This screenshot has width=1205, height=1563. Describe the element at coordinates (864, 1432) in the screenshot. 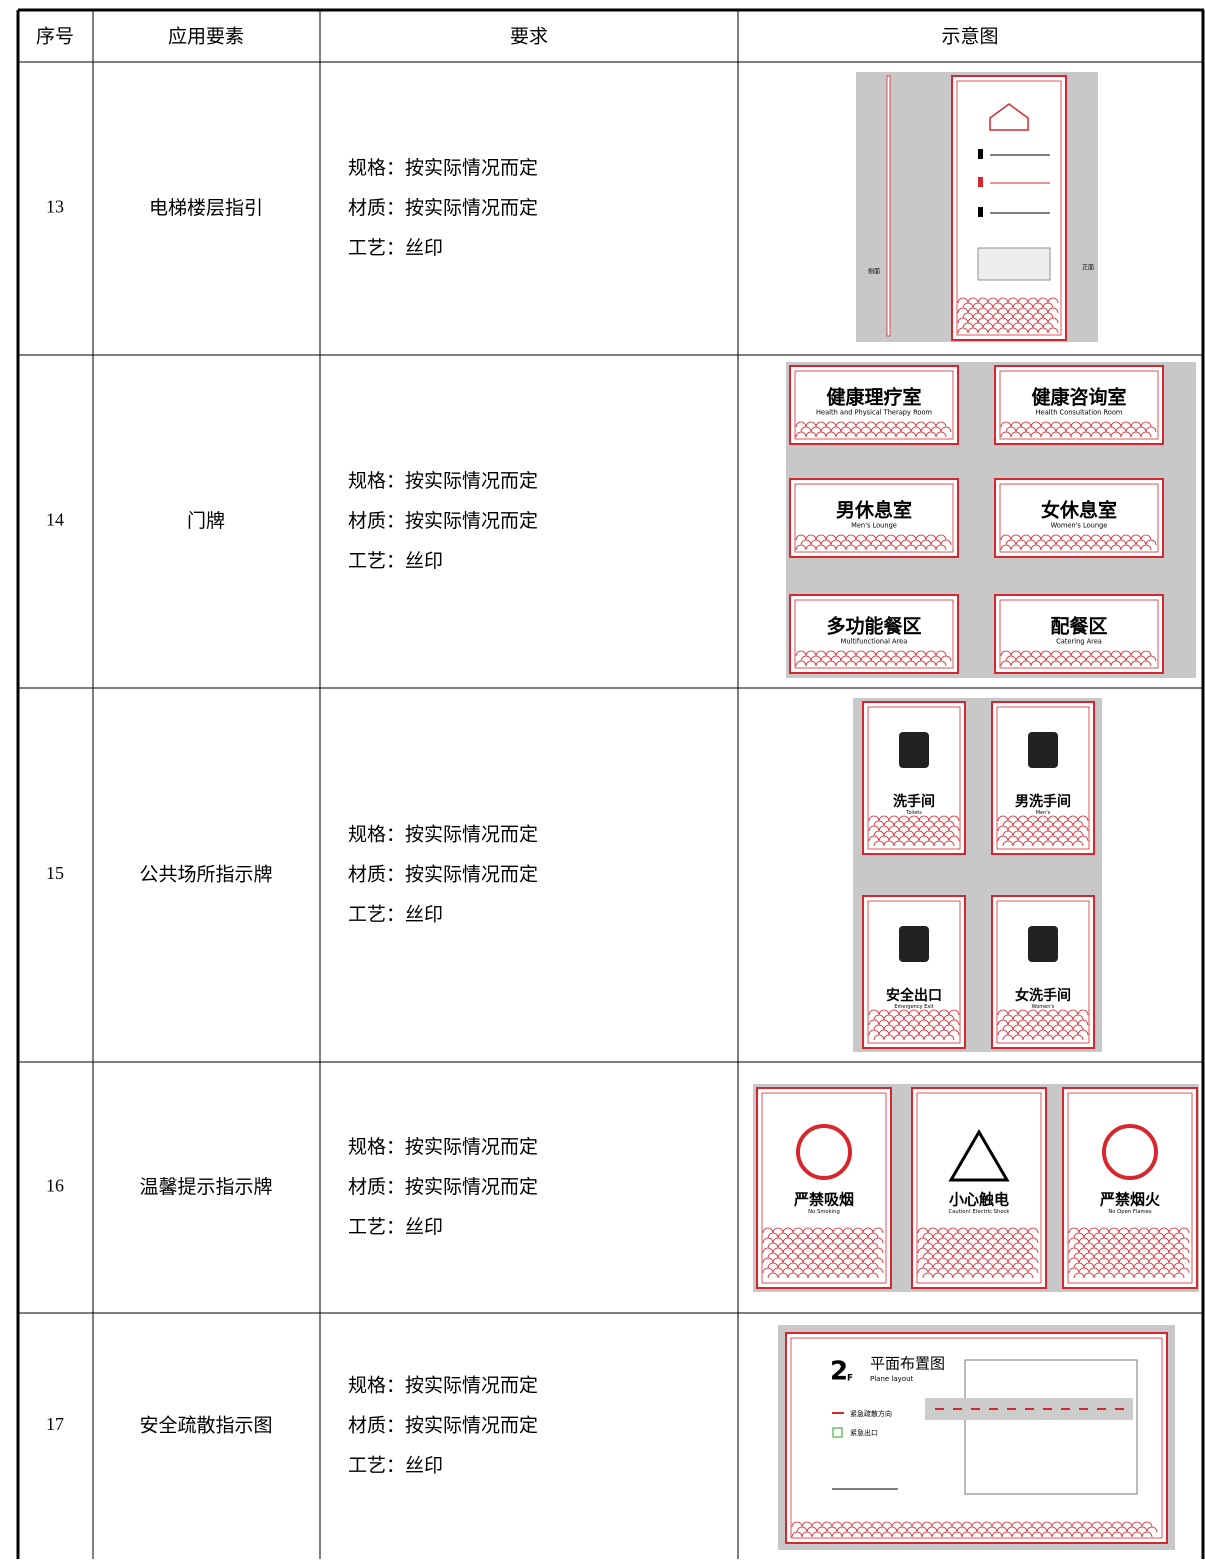

I see `legend-item: 紧急出口` at that location.